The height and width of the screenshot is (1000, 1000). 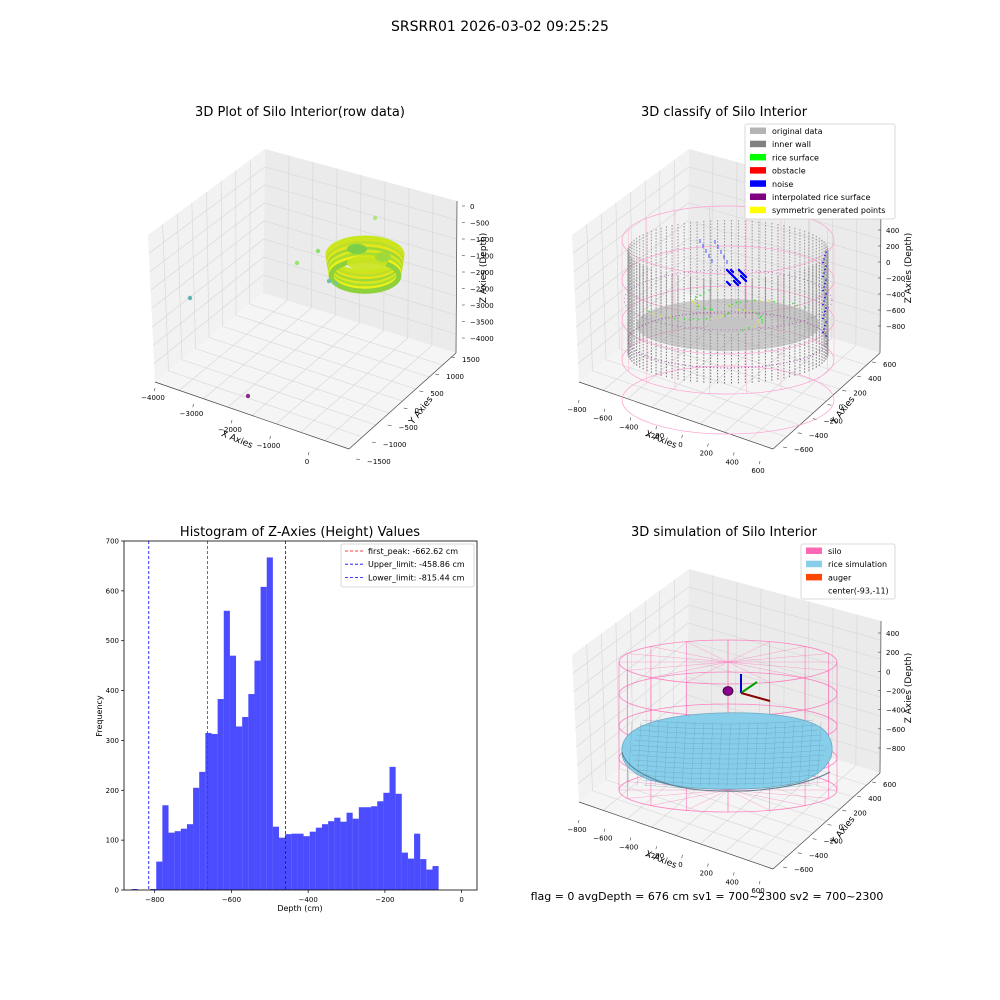 What do you see at coordinates (602, 419) in the screenshot?
I see `classify-x-tick: −600` at bounding box center [602, 419].